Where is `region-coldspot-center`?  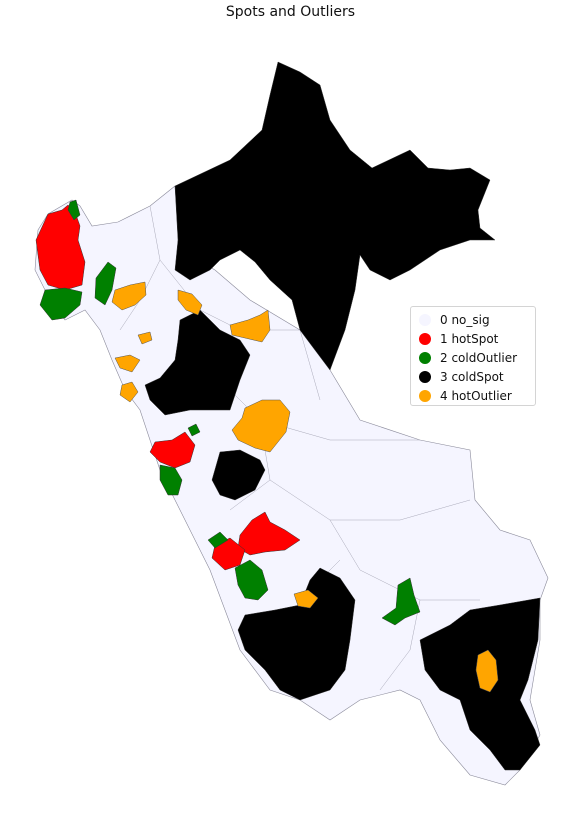 region-coldspot-center is located at coordinates (197, 362).